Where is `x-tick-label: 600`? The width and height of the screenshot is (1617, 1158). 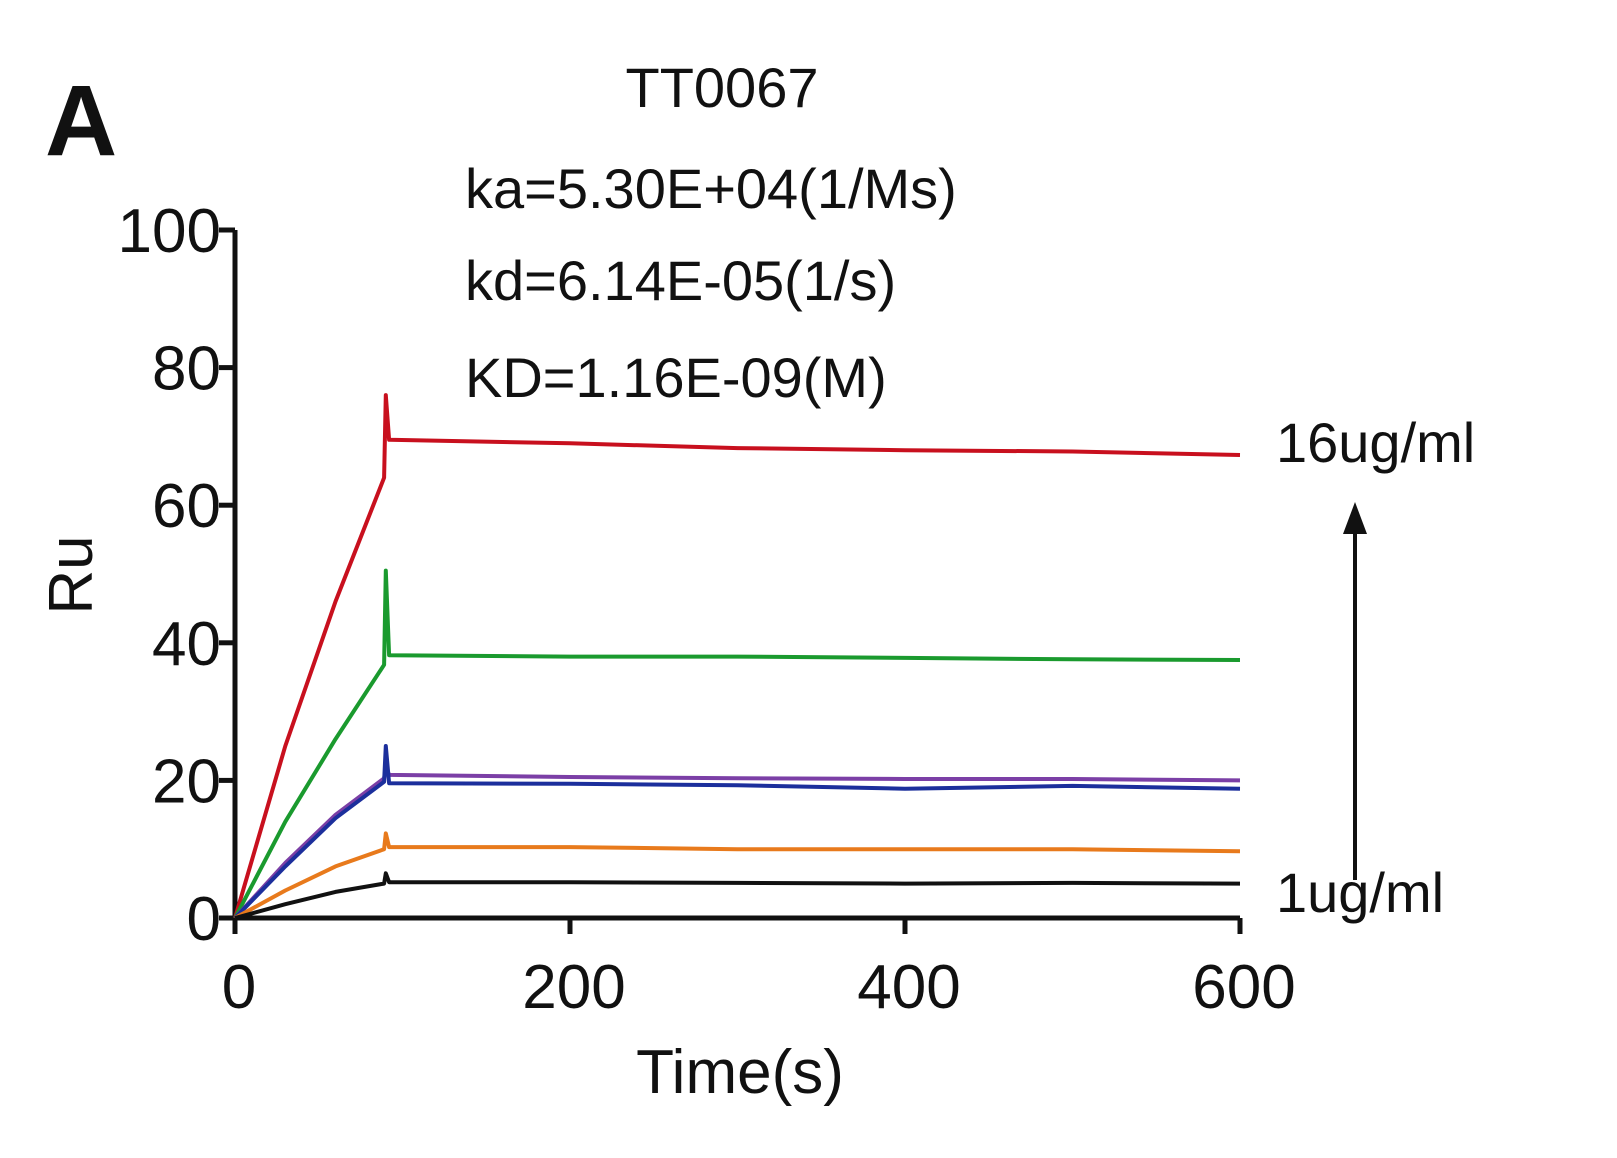
x-tick-label: 600 is located at coordinates (1243, 987).